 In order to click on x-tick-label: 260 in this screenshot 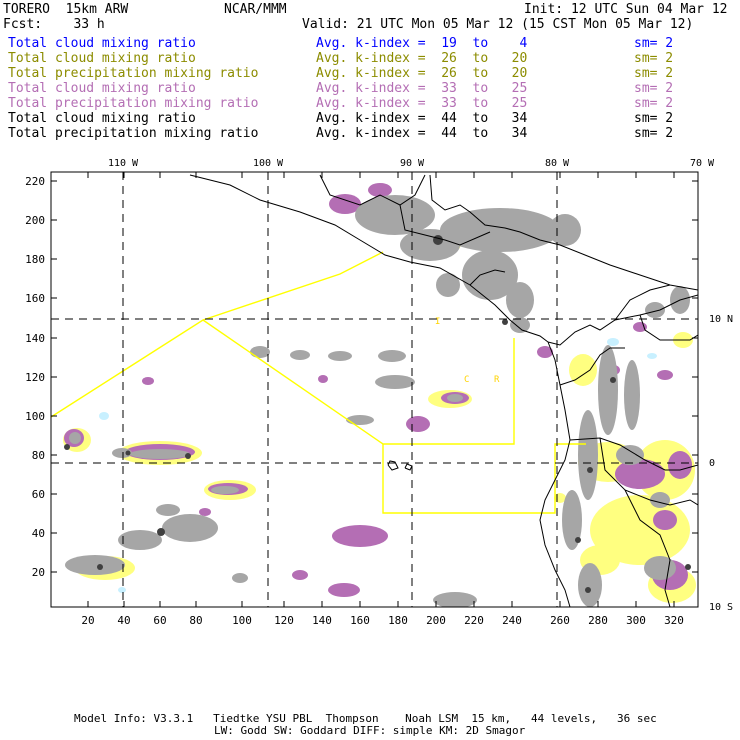, I will do `click(560, 620)`.